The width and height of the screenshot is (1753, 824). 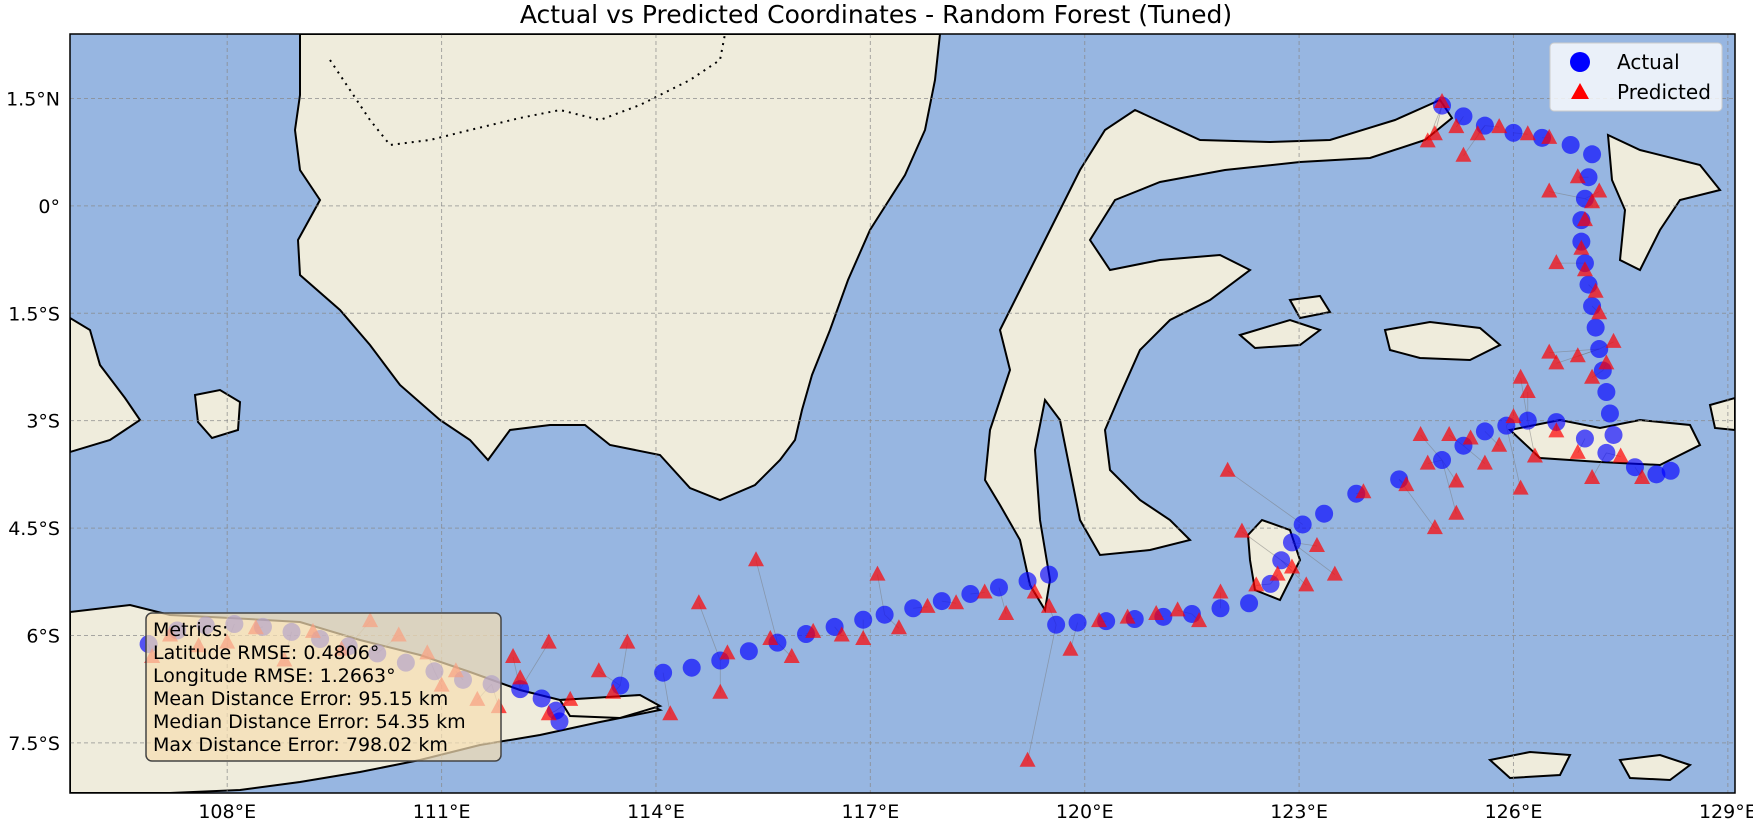 I want to click on legend: Actual Predicted, so click(x=1636, y=77).